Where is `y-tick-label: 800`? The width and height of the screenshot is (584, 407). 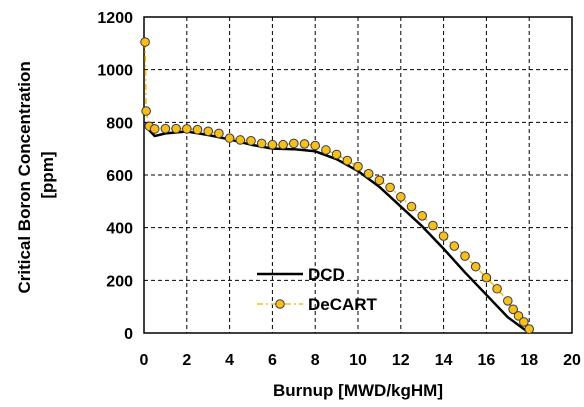
y-tick-label: 800 is located at coordinates (119, 123).